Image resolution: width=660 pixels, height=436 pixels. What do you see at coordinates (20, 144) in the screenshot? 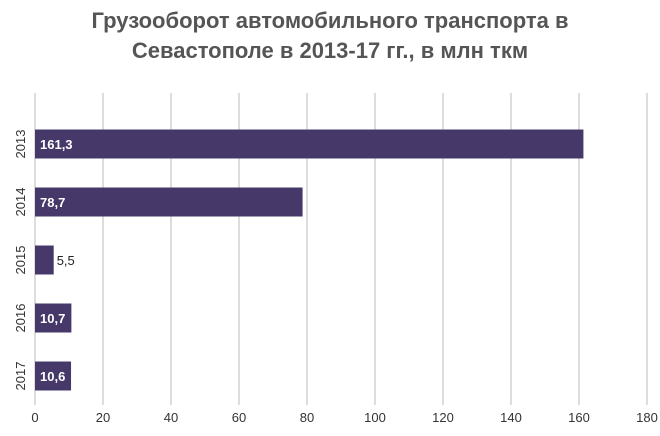
I see `category-label-2013: 2013` at bounding box center [20, 144].